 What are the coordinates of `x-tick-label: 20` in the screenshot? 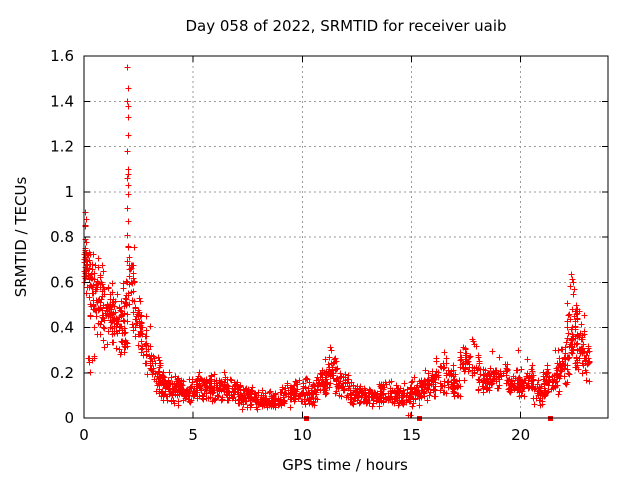 It's located at (520, 435).